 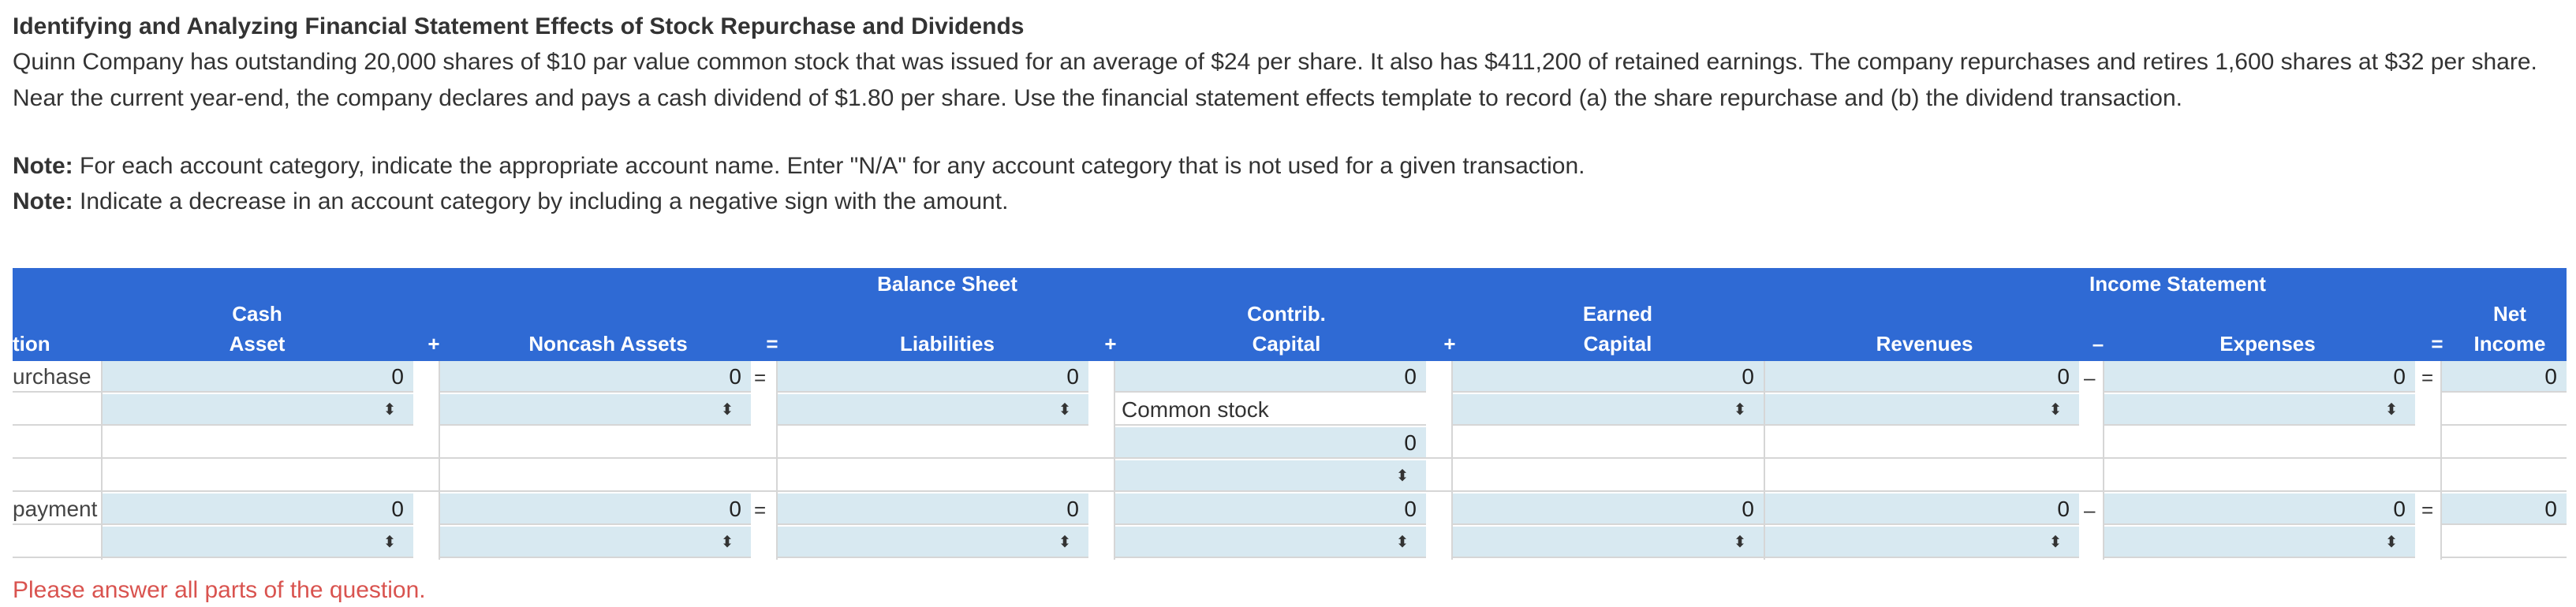 I want to click on header-plus-3: +, so click(x=1449, y=344).